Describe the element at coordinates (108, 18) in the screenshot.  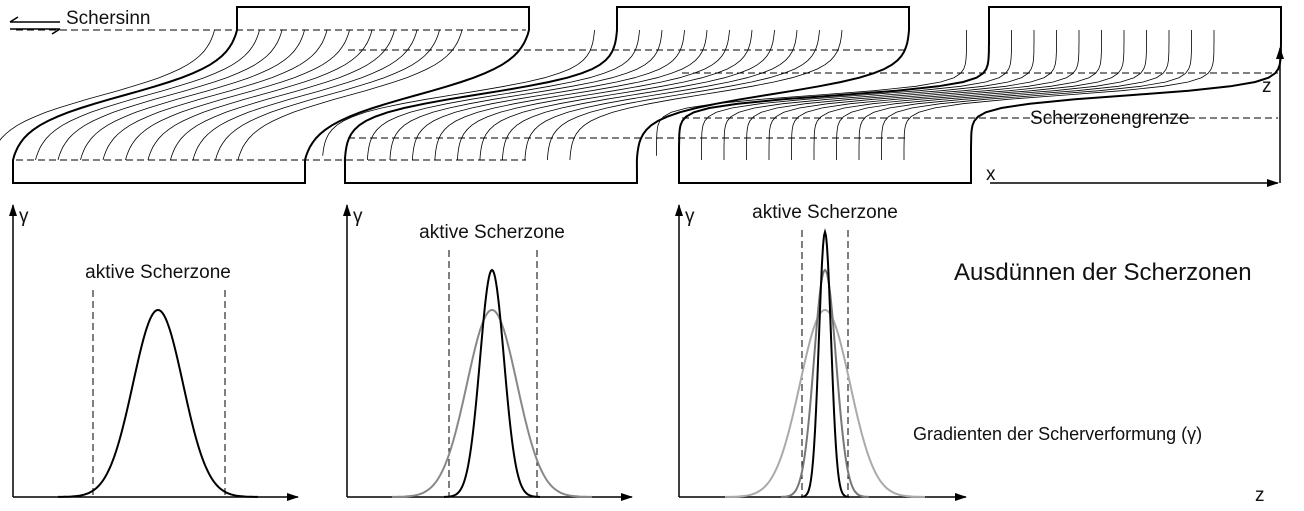
I see `shear-sense-label: Schersinn` at that location.